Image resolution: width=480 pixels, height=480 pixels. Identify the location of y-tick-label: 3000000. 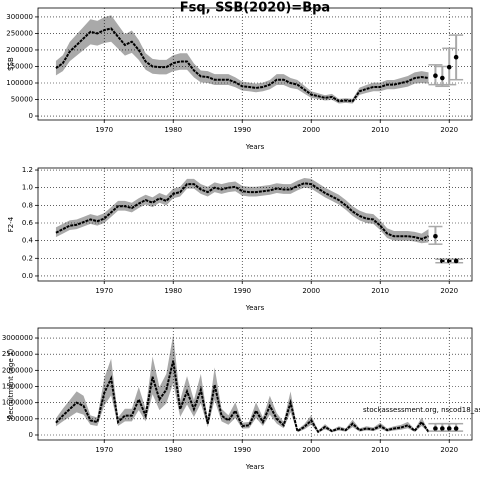
(17, 338).